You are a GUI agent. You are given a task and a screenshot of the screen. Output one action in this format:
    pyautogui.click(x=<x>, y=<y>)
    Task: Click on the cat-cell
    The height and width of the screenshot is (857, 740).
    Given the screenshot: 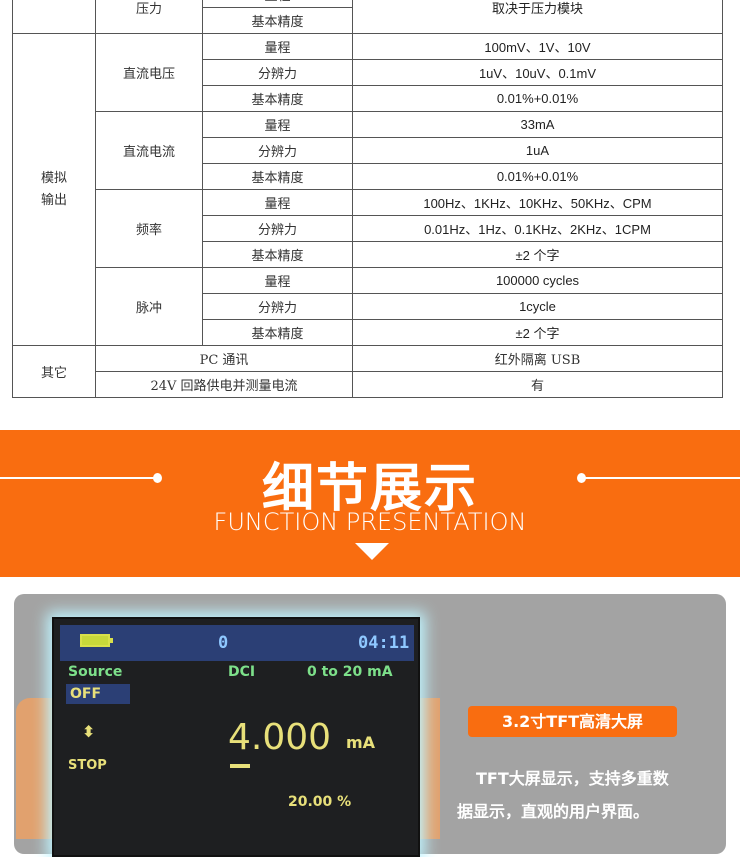 What is the action you would take?
    pyautogui.click(x=54, y=17)
    